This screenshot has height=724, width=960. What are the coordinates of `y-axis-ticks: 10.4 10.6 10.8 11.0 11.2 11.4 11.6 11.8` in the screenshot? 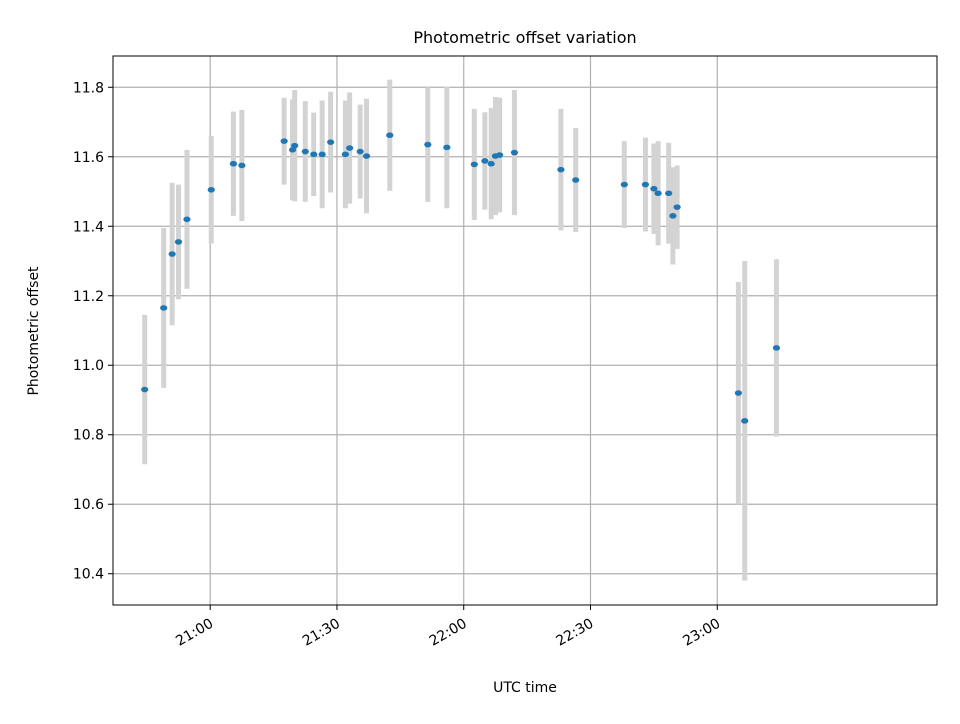 It's located at (93, 331).